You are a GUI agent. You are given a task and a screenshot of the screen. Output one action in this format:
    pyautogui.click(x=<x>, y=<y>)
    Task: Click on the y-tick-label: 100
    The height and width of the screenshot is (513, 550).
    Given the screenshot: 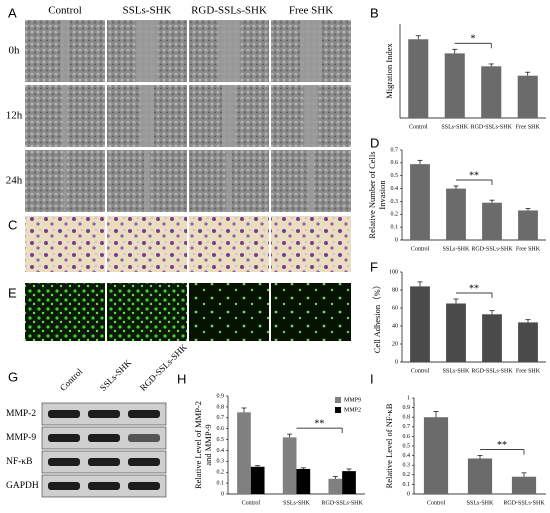 What is the action you would take?
    pyautogui.click(x=393, y=272)
    